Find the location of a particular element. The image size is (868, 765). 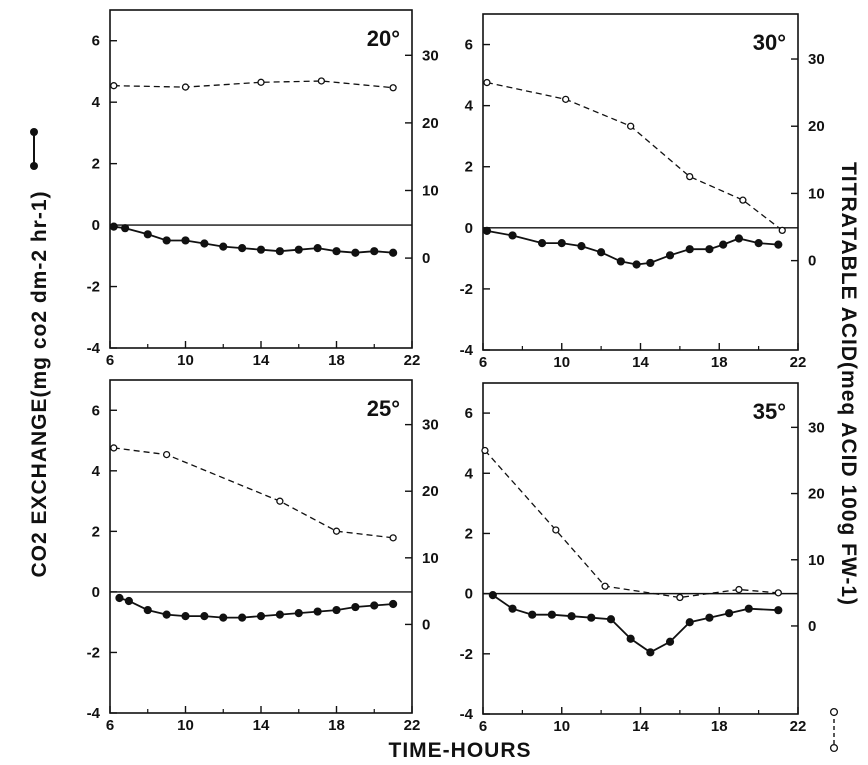

left-axis-title: CO2 EXCHANGE(mg co2 dm-2 hr-1) is located at coordinates (39, 383).